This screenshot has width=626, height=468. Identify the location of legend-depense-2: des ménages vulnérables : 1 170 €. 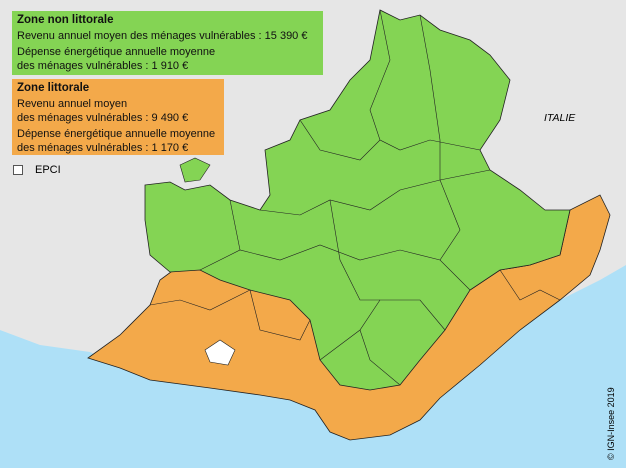
(103, 148).